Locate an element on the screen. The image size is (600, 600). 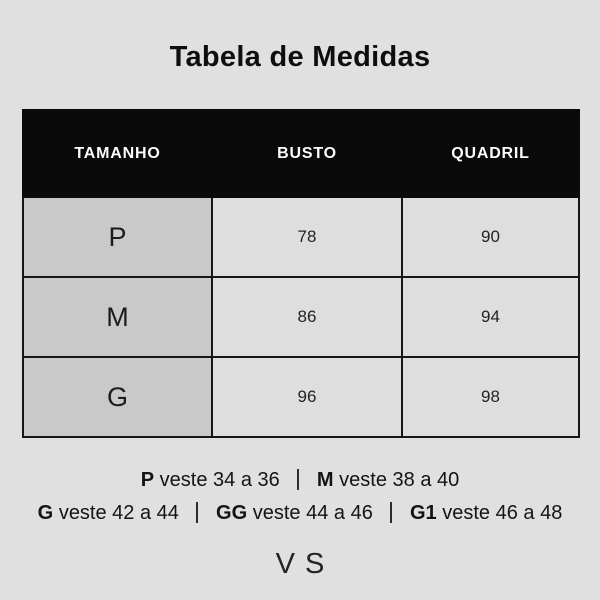
table-row: M 86 94 is located at coordinates (301, 317).